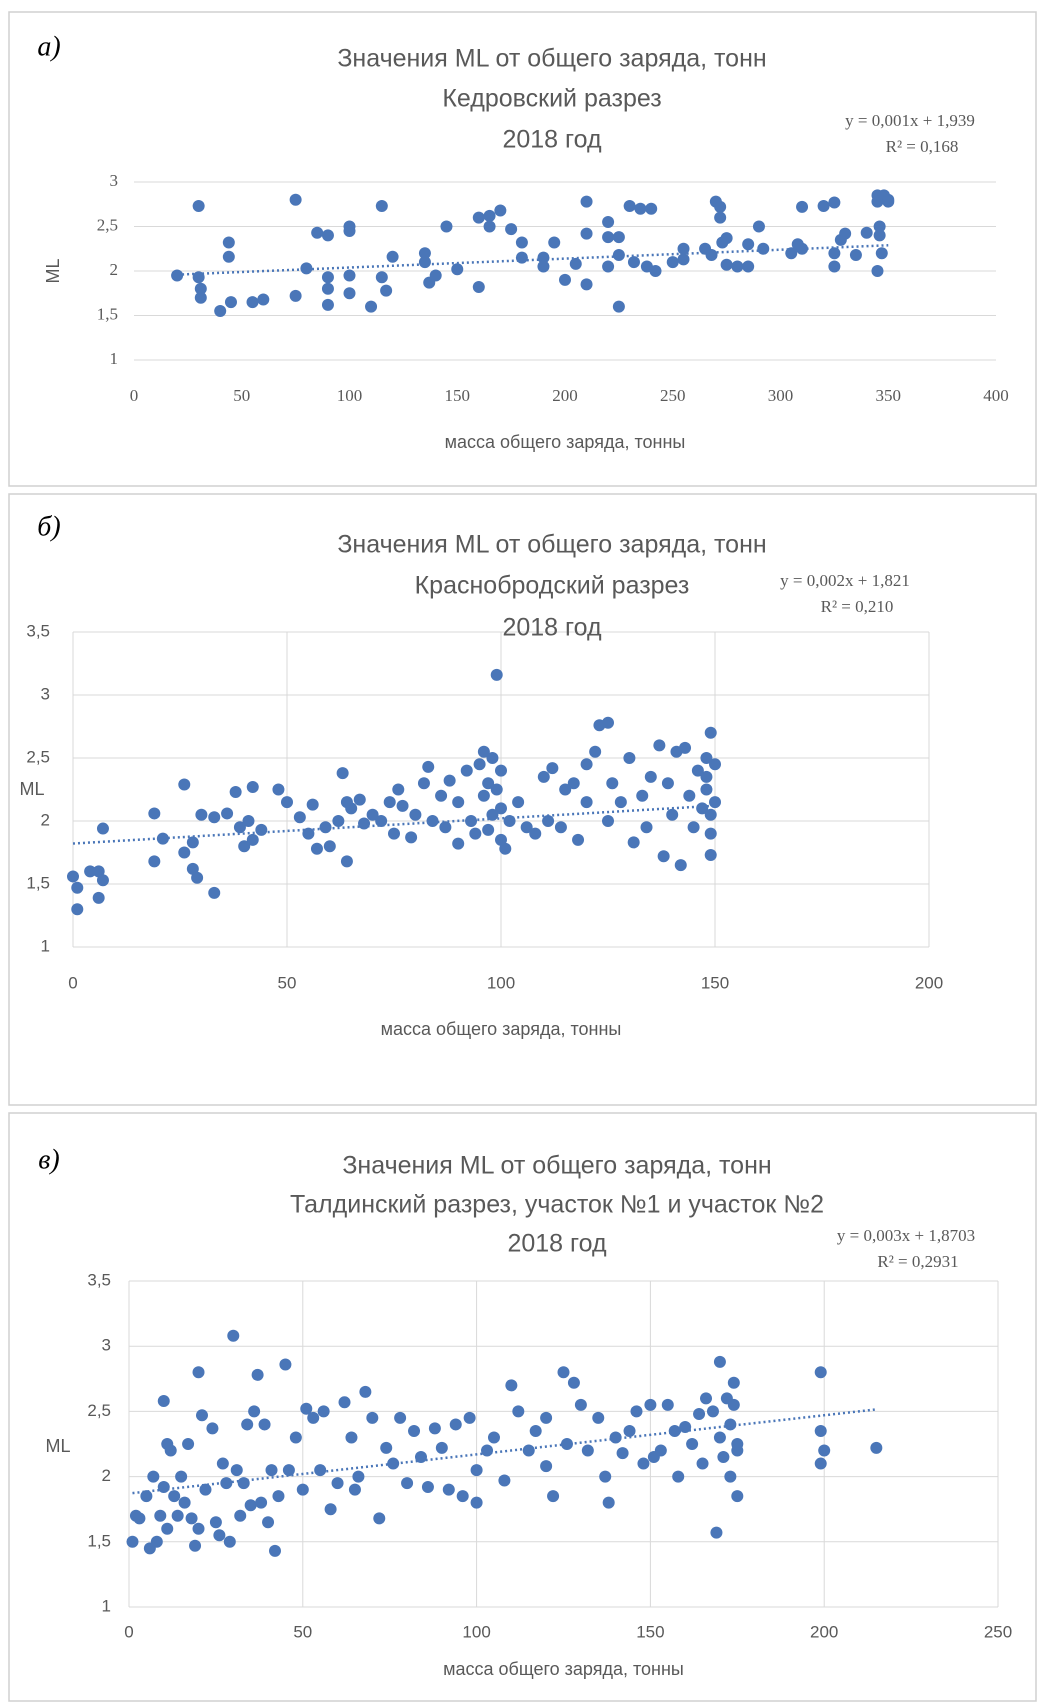 The height and width of the screenshot is (1703, 1038). I want to click on x-tick-label: 150, so click(458, 395).